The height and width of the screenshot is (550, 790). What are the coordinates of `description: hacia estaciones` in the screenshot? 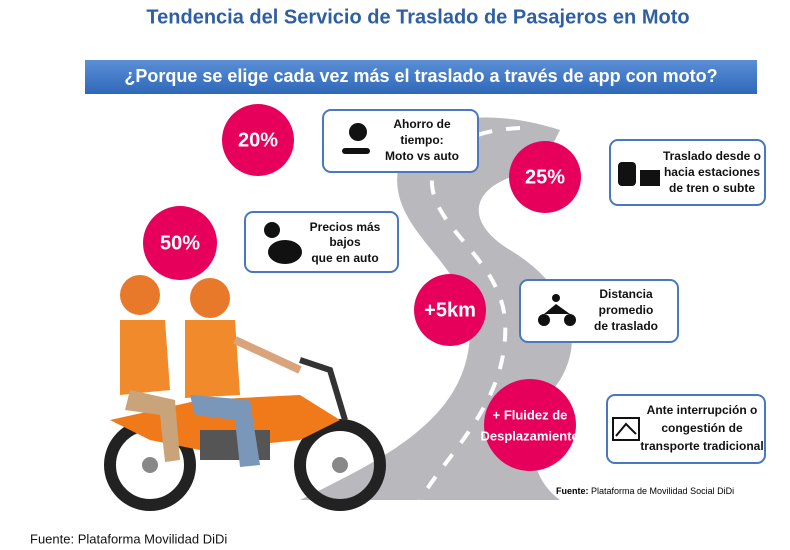 It's located at (712, 172).